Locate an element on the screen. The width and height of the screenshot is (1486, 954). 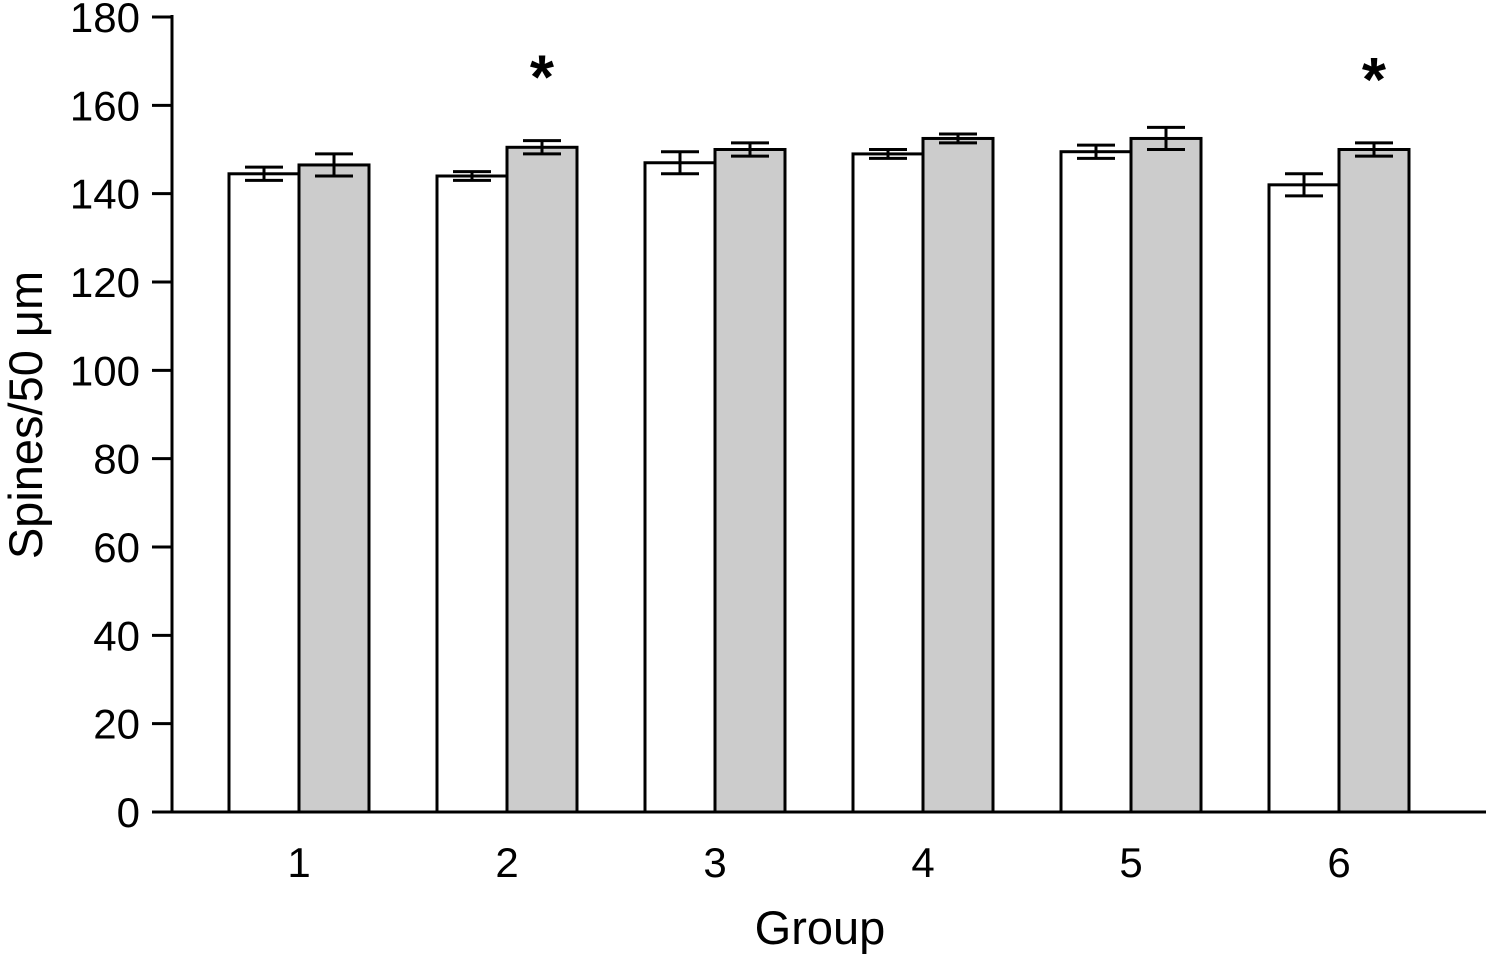
bar-group5-gray-bars is located at coordinates (1166, 475).